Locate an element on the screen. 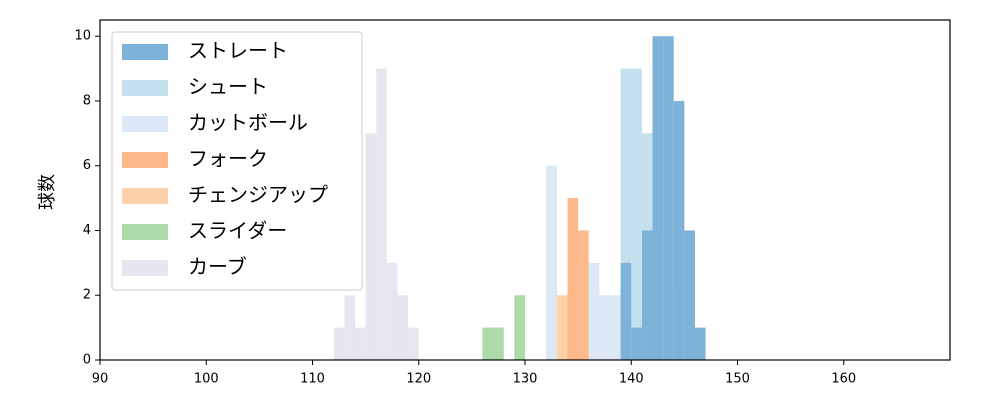 The height and width of the screenshot is (404, 1000). x-tick-label: 100 is located at coordinates (206, 379).